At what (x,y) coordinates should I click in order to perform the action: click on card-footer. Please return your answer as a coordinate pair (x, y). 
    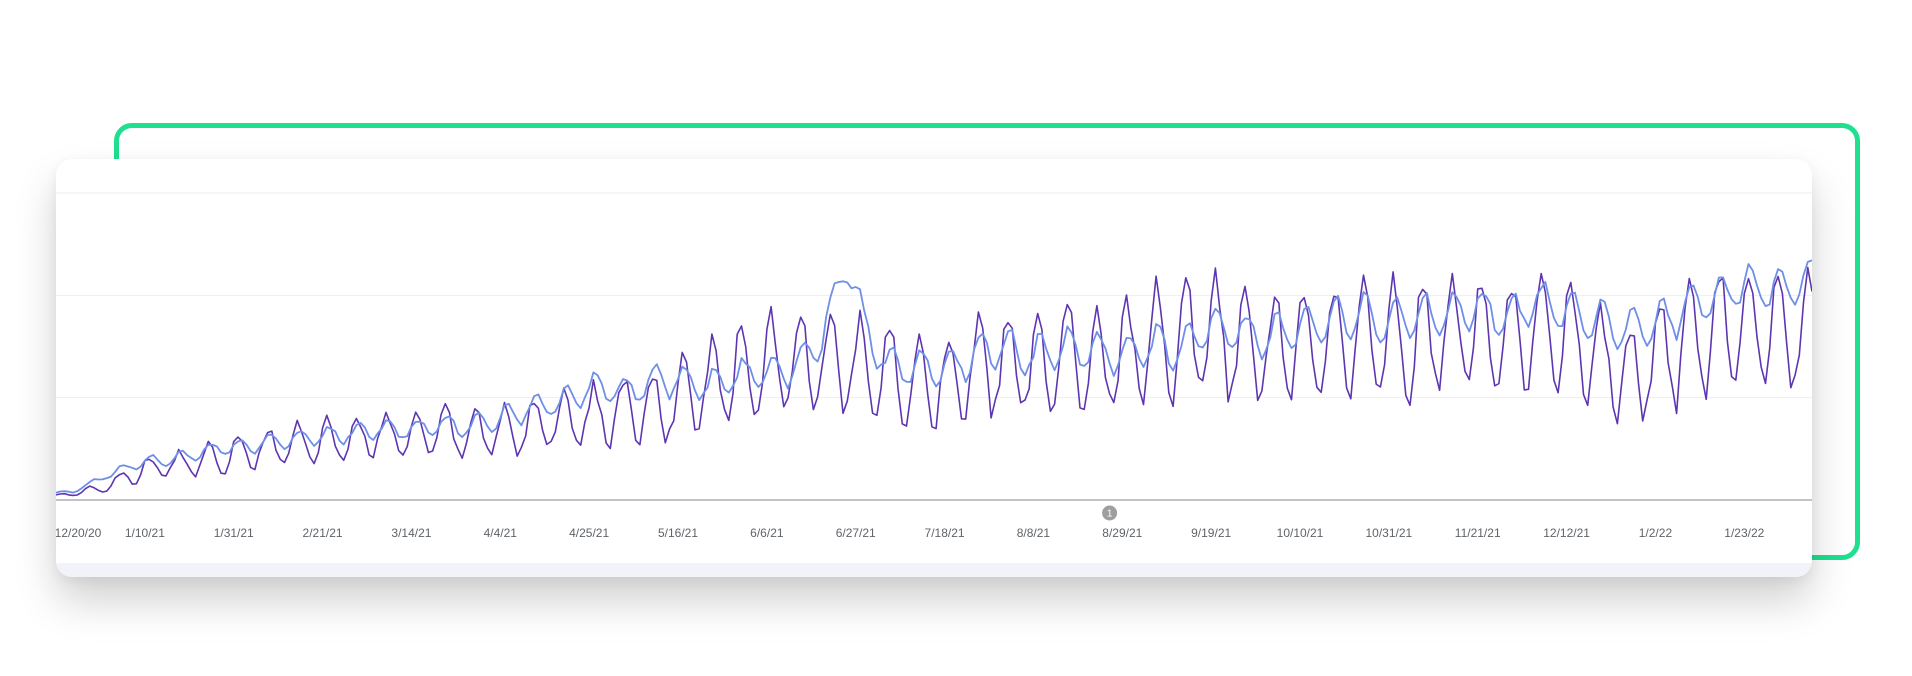
    Looking at the image, I should click on (934, 570).